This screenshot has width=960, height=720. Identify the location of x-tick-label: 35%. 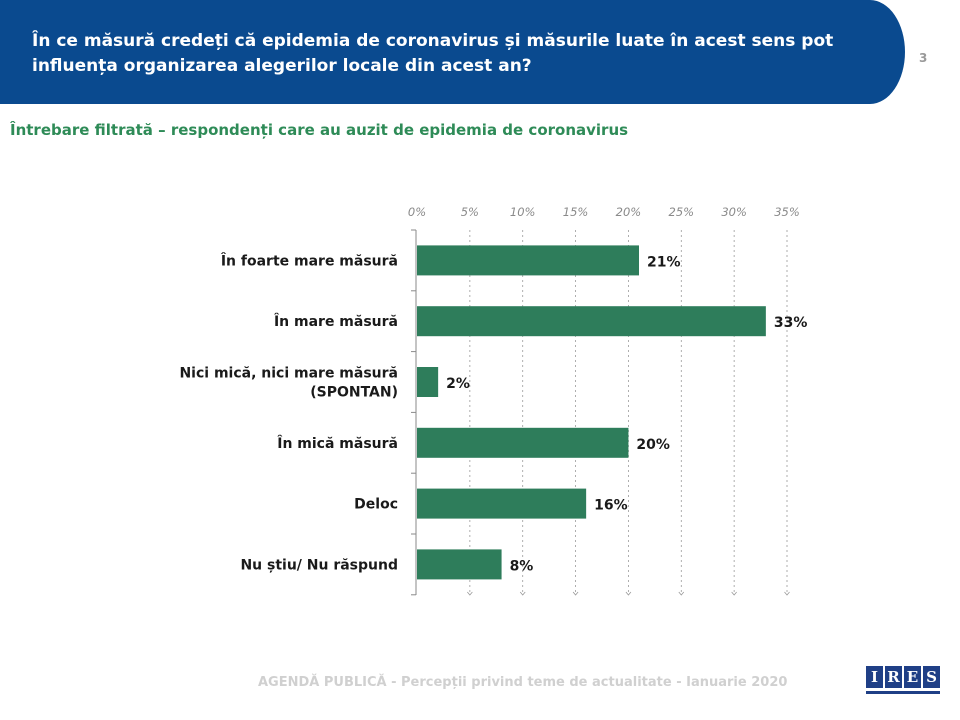
(787, 212).